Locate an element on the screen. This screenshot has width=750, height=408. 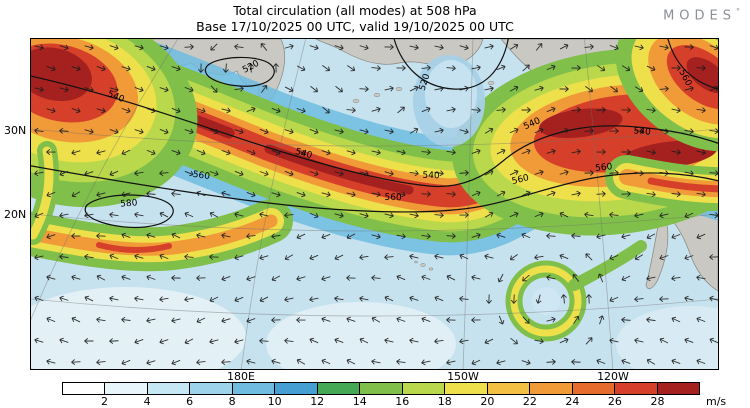
colorbar-tick-label: 12 is located at coordinates (317, 401).